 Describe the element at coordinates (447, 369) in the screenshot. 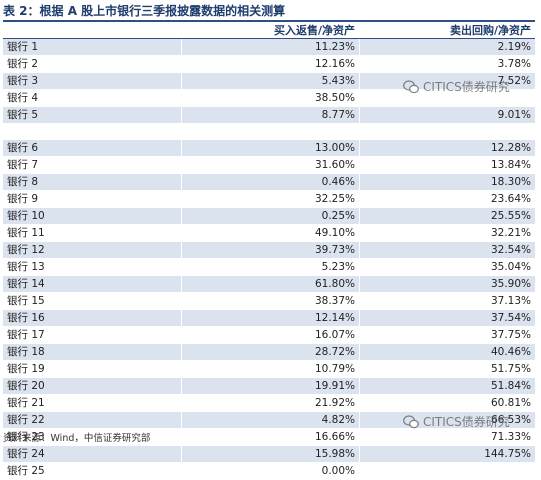

I see `sell-repo-cell: 51.75%` at that location.